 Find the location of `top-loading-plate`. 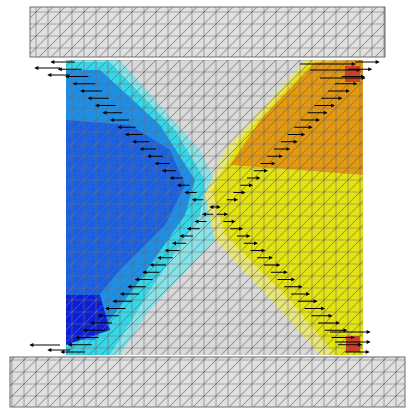

top-loading-plate is located at coordinates (207, 32).